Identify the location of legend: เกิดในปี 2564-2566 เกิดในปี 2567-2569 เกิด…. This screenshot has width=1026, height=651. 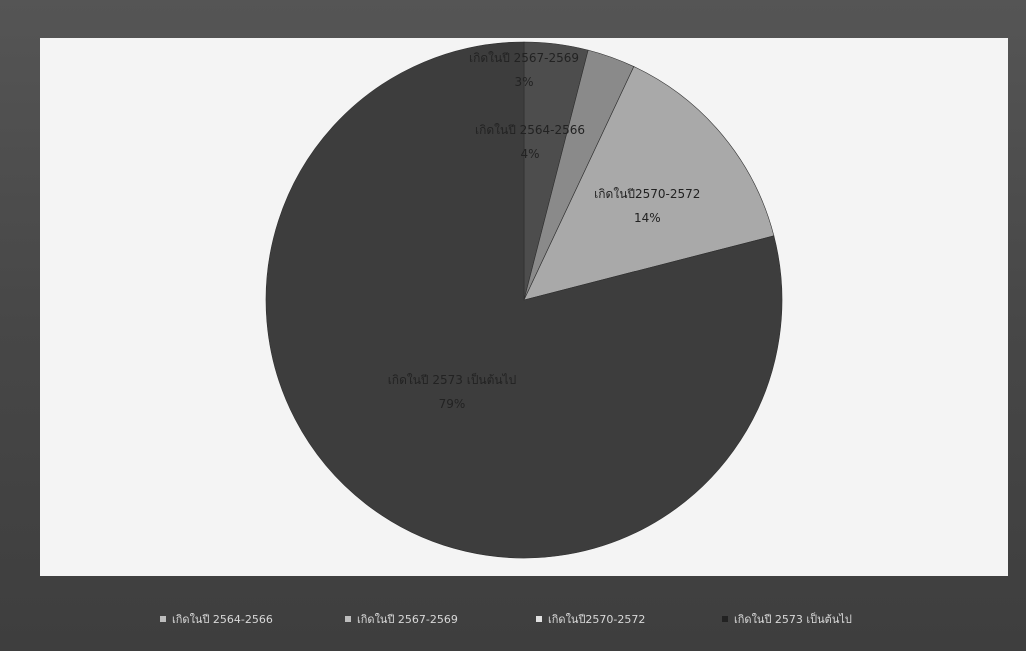
(506, 619).